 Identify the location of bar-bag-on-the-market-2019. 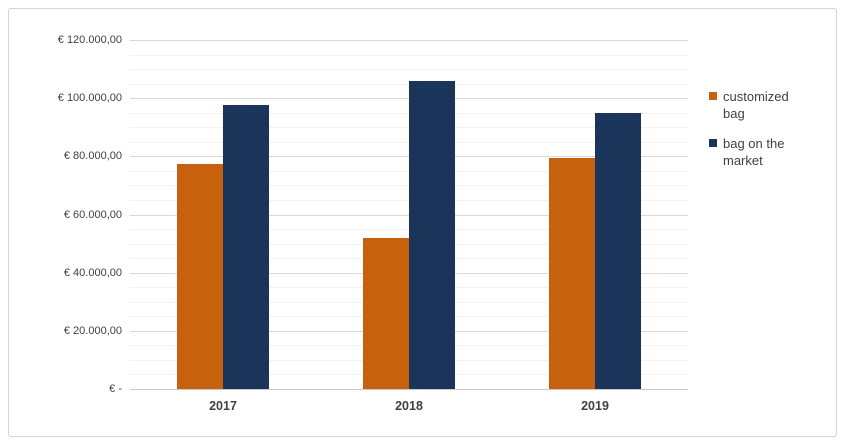
(618, 251).